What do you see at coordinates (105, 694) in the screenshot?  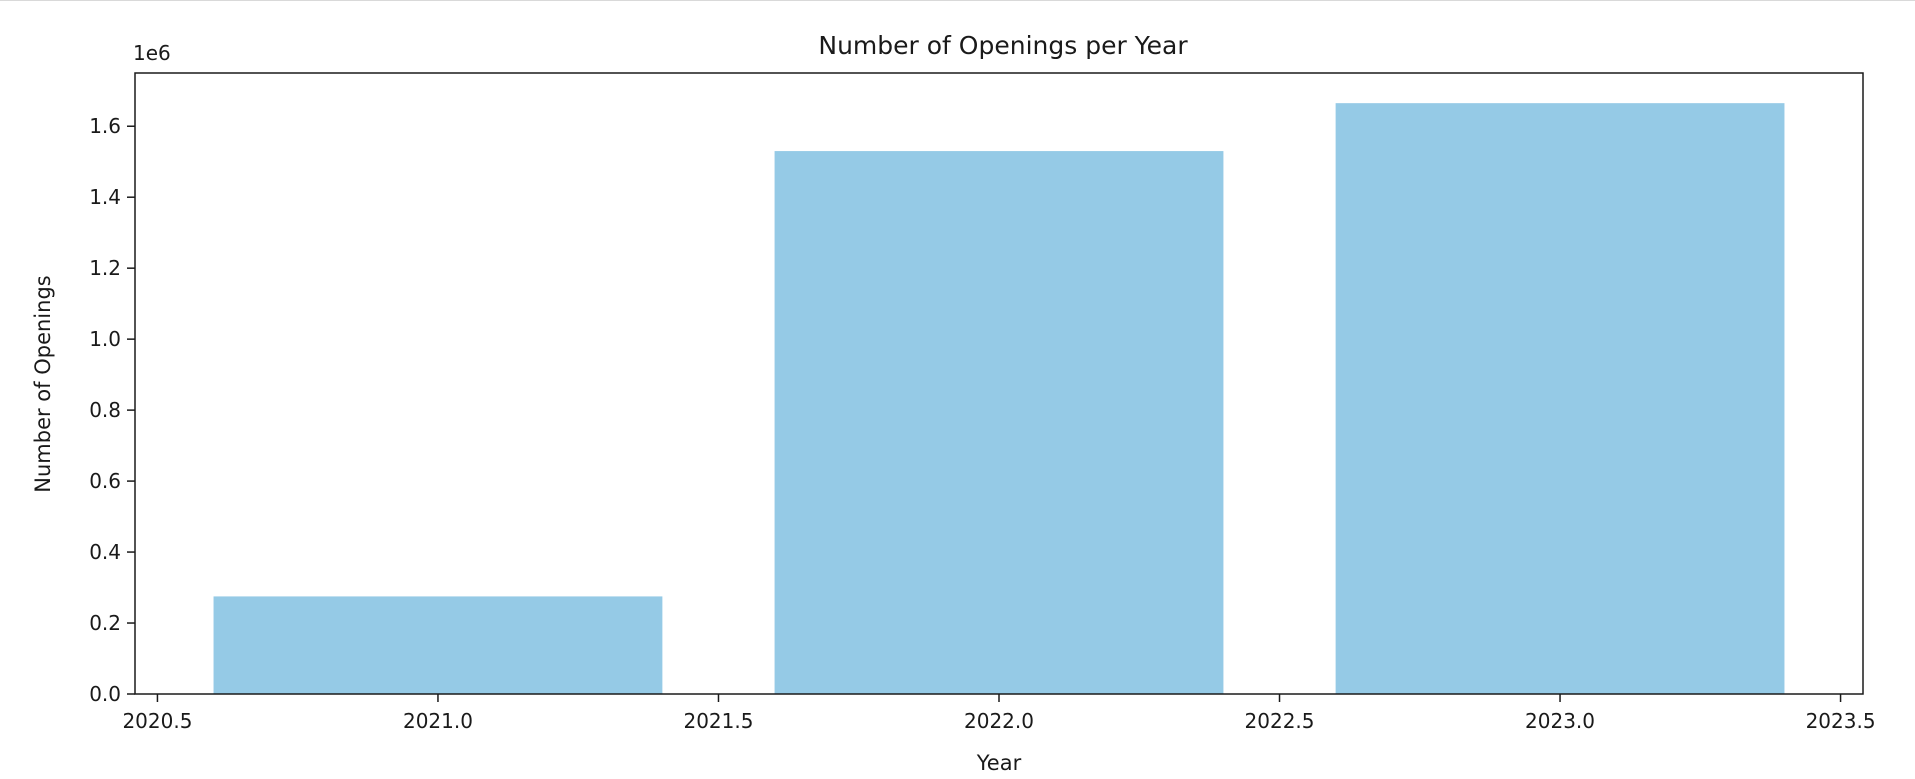 I see `y-tick-label: 0.0` at bounding box center [105, 694].